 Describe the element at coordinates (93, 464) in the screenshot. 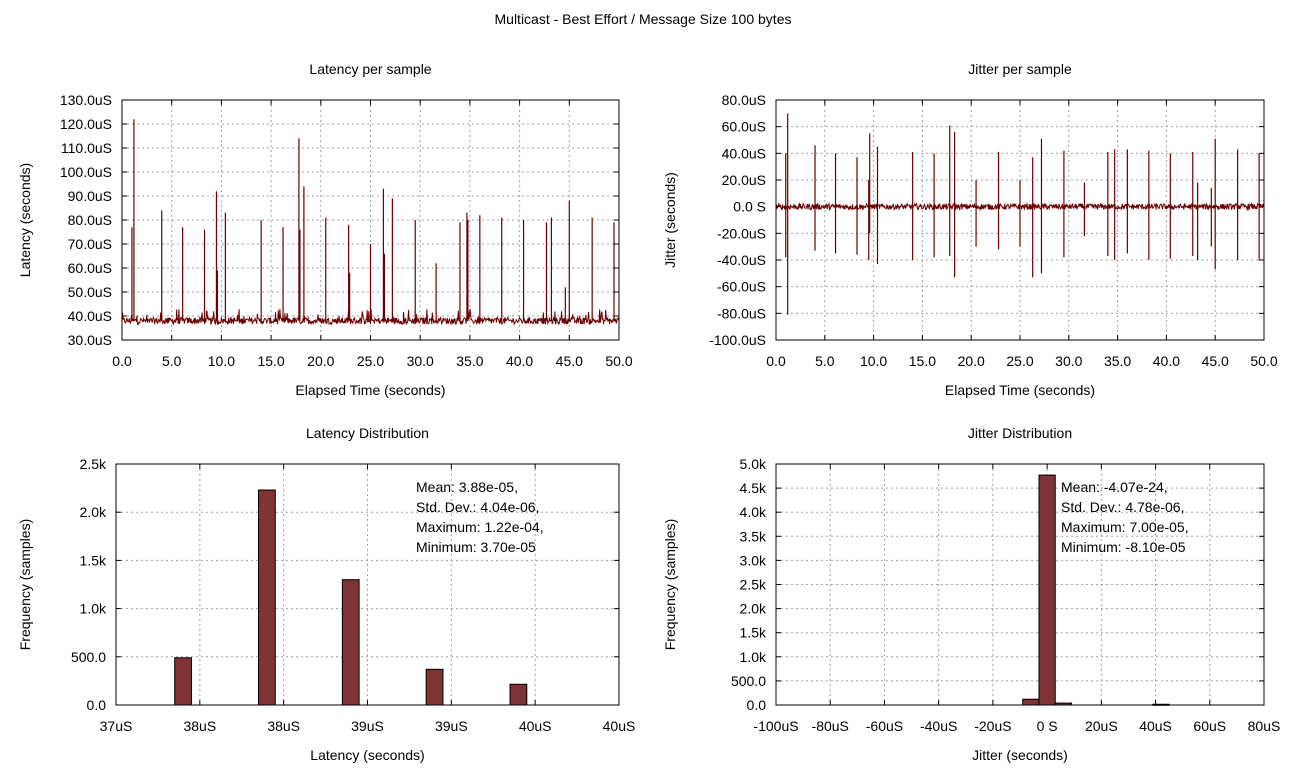

I see `y-tick-label: 2.5k` at that location.